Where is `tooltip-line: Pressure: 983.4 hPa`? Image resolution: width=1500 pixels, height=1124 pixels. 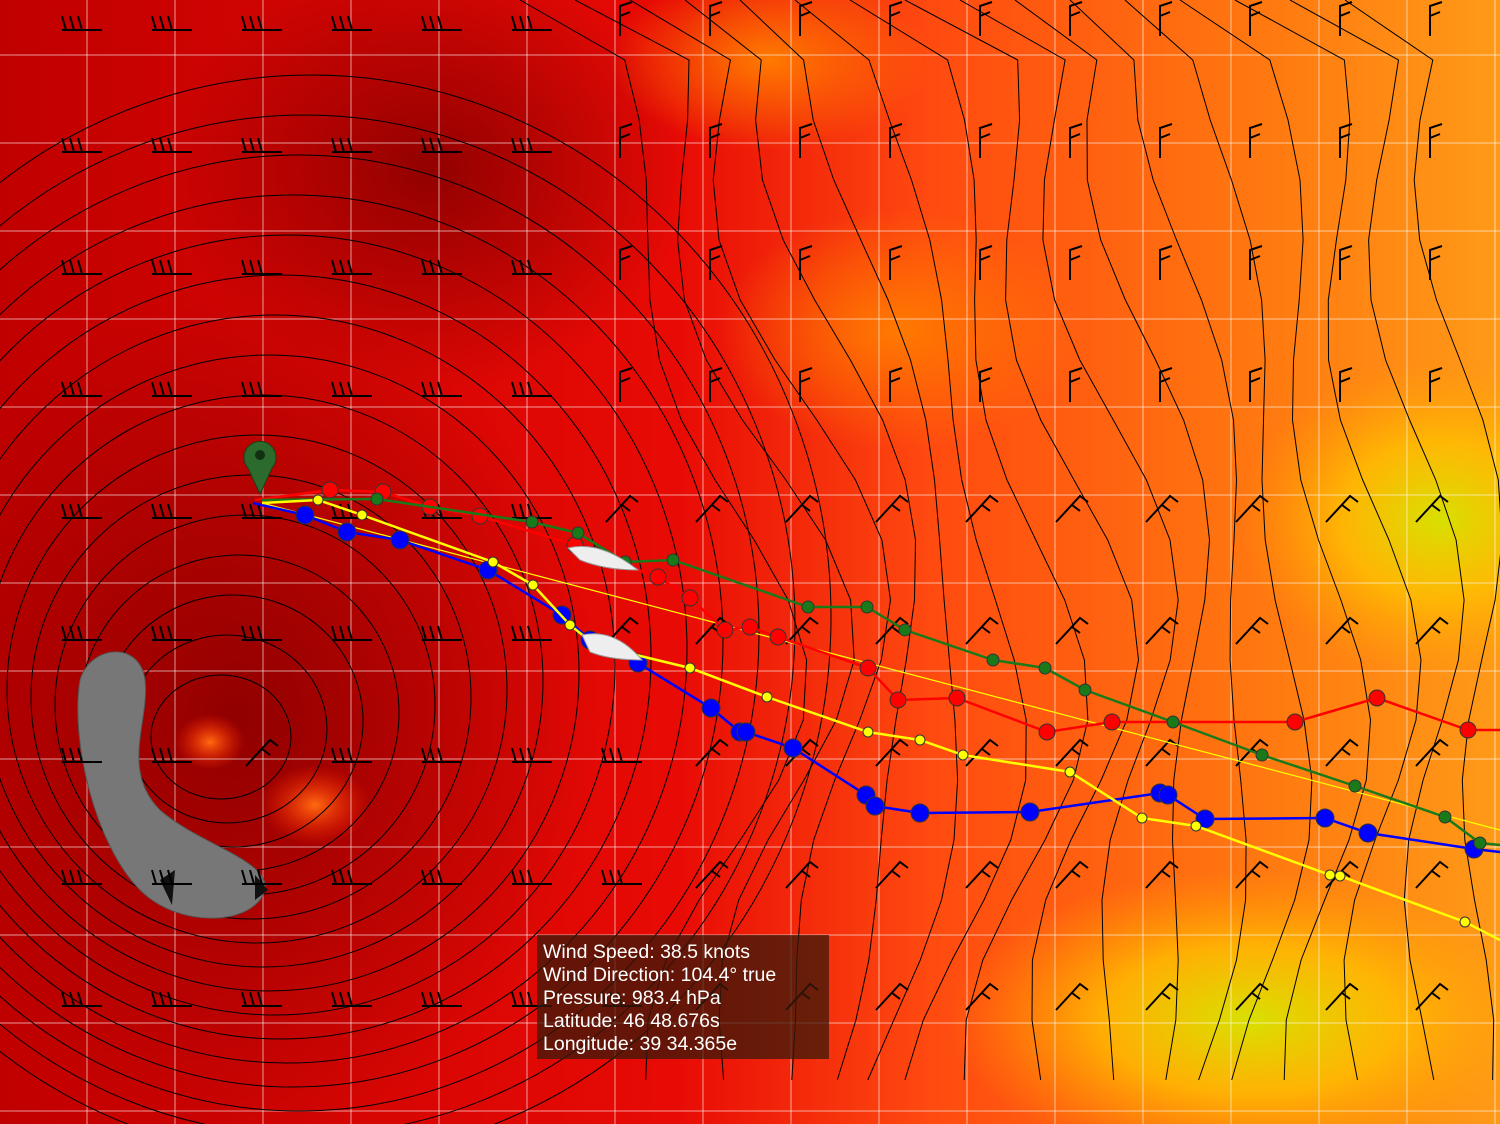
tooltip-line: Pressure: 983.4 hPa is located at coordinates (632, 998).